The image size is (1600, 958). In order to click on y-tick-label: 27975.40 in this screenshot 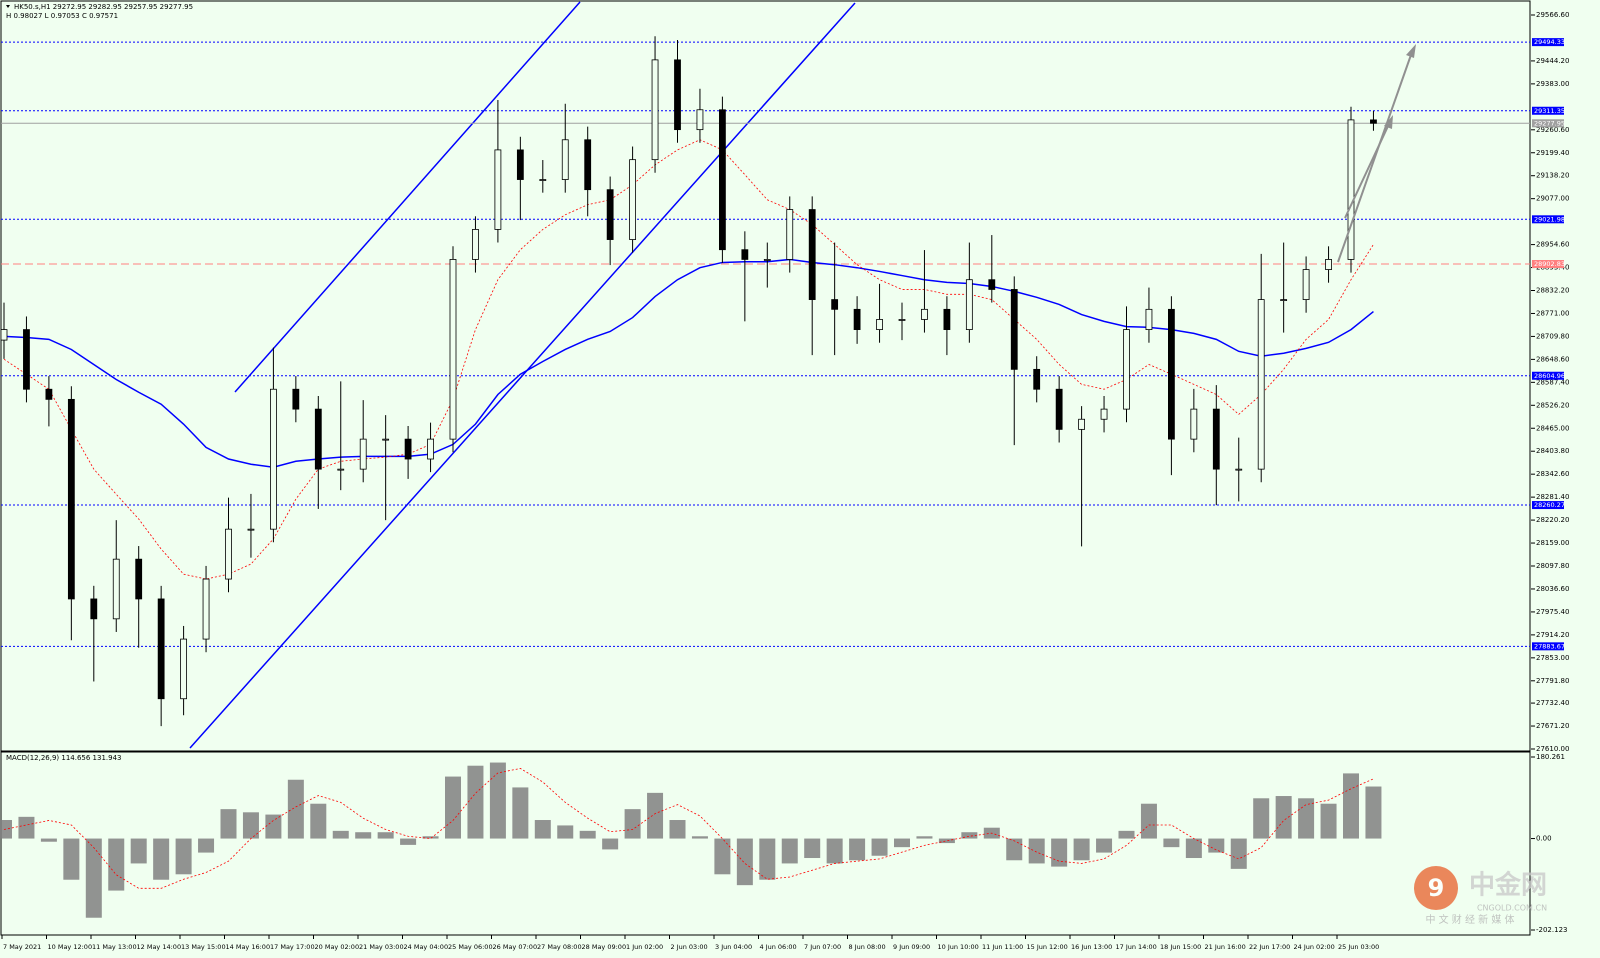, I will do `click(1552, 612)`.